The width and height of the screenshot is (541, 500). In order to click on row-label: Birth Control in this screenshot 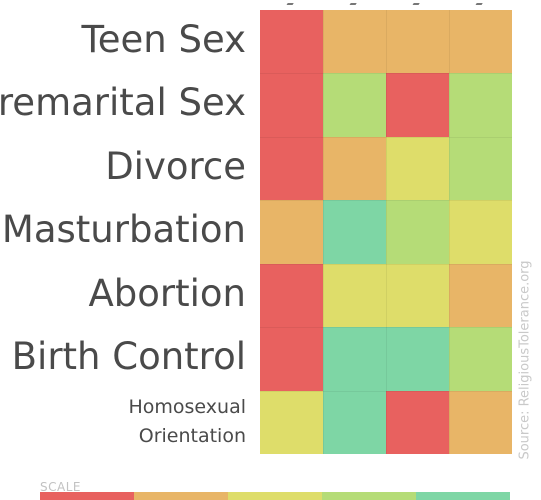, I will do `click(128, 357)`.